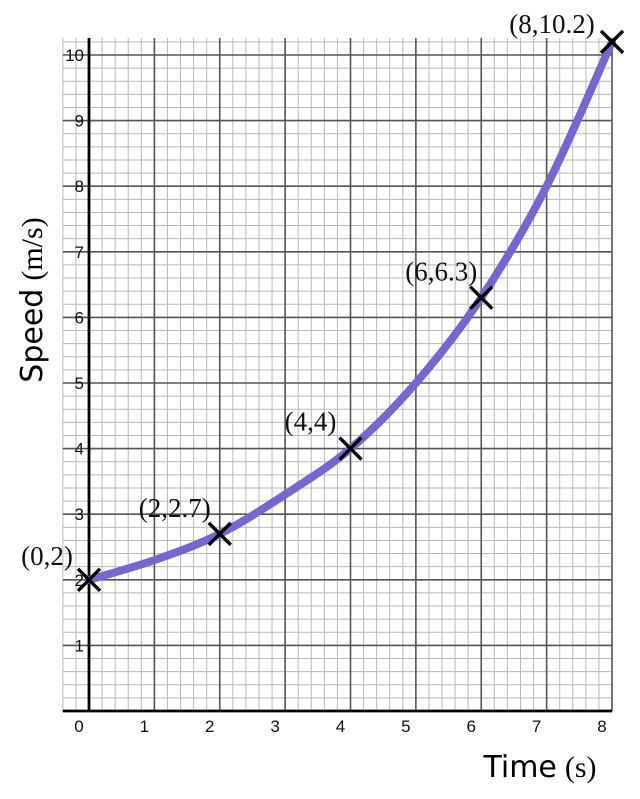  I want to click on point-label: (4,4), so click(311, 422).